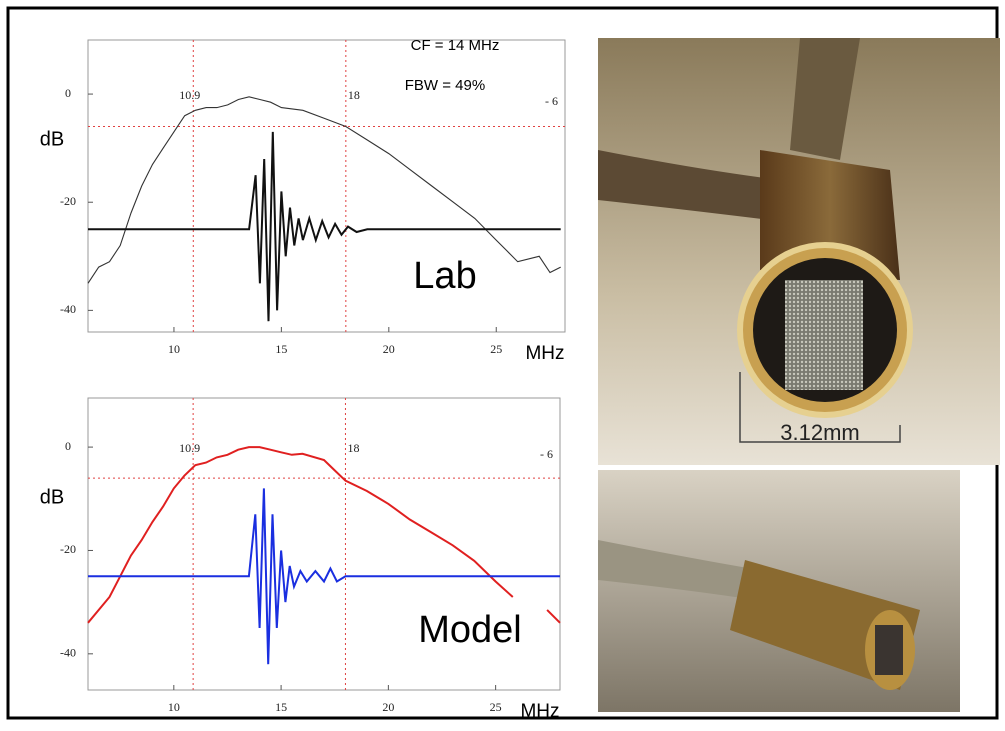  Describe the element at coordinates (470, 630) in the screenshot. I see `panel-label: Model` at that location.